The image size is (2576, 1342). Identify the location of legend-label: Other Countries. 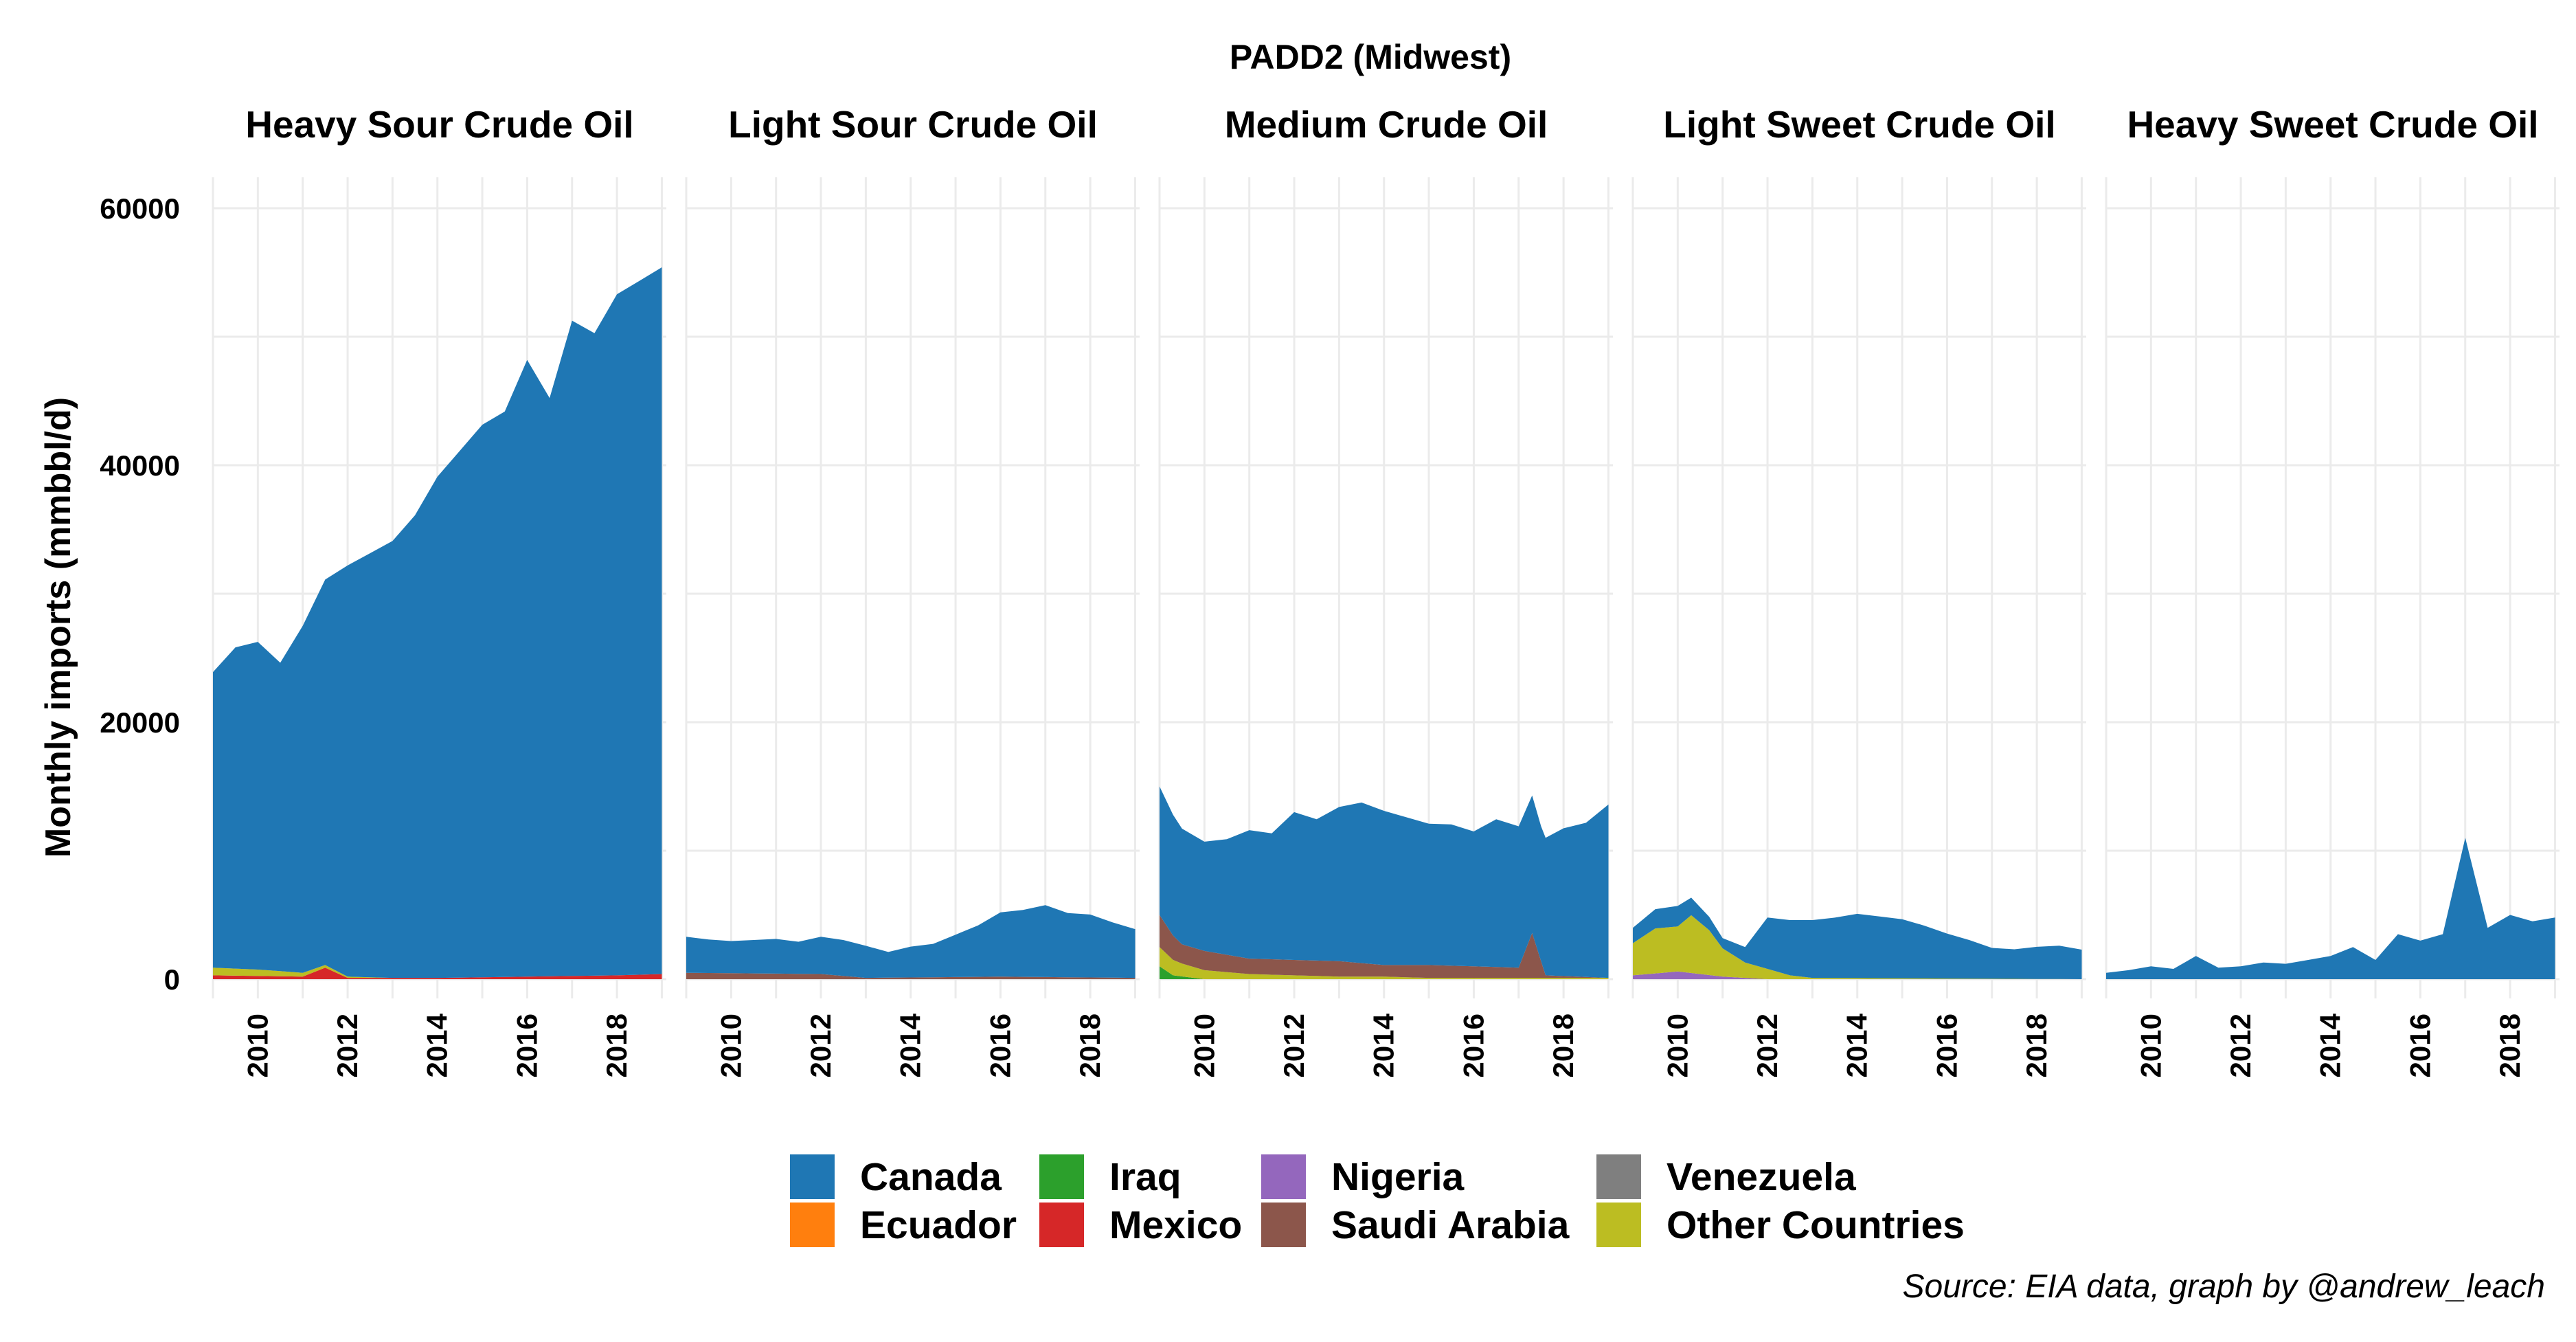
(1816, 1225).